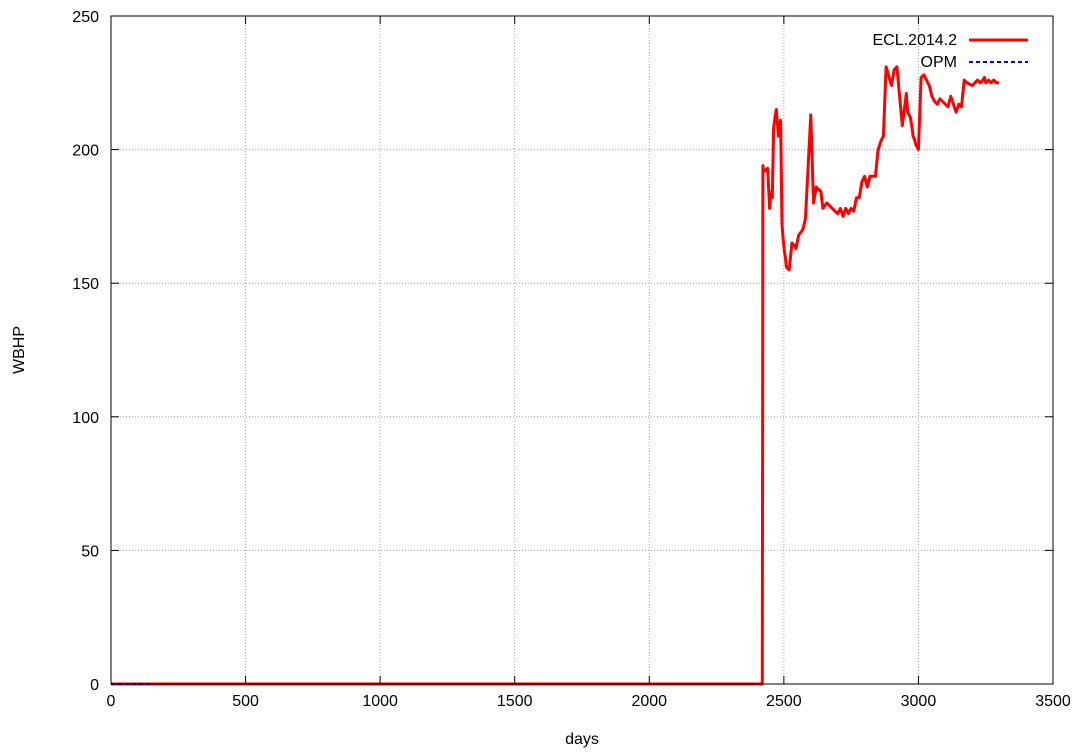 Image resolution: width=1086 pixels, height=754 pixels. I want to click on y-tick-label: 200, so click(85, 151).